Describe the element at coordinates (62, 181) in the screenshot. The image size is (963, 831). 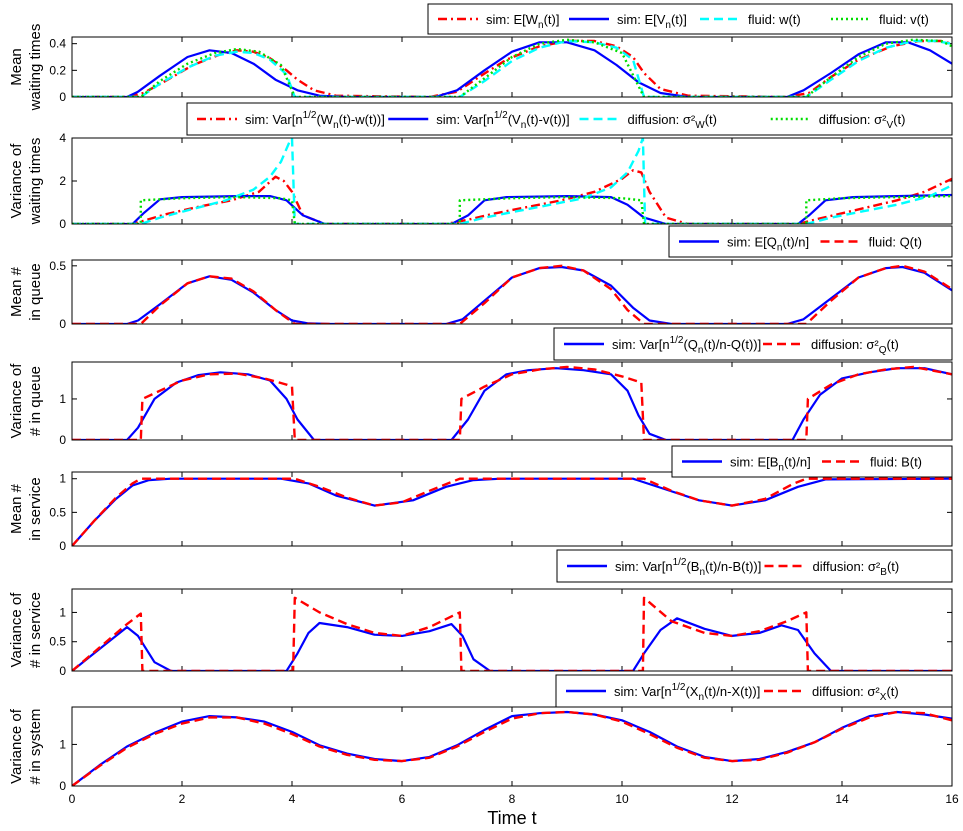
I see `y-tick-label: 2` at that location.